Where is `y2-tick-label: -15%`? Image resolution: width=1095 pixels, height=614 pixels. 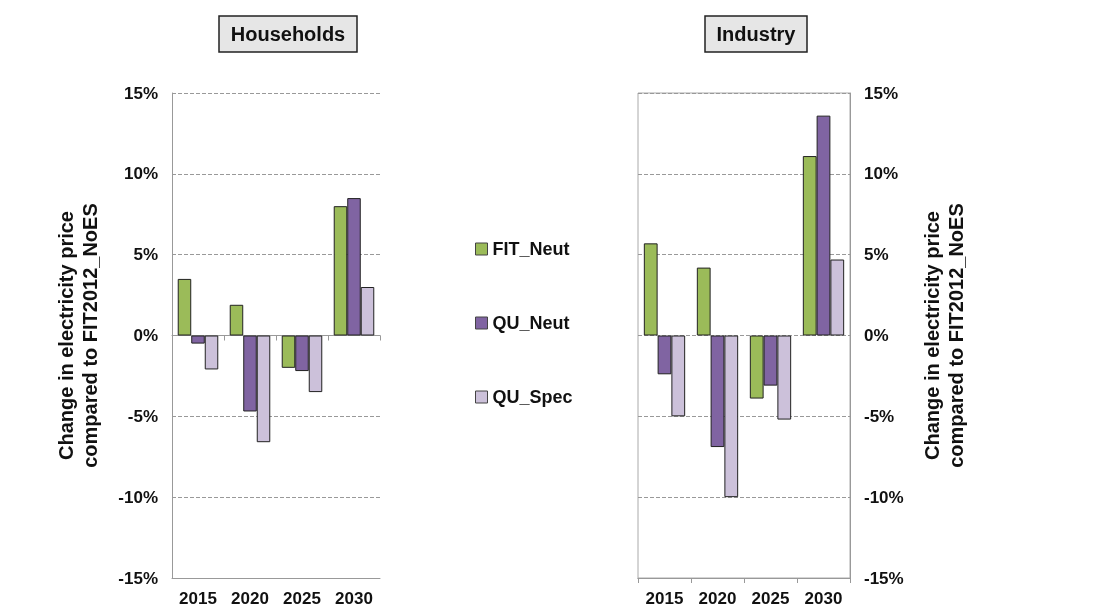
y2-tick-label: -15% is located at coordinates (884, 578).